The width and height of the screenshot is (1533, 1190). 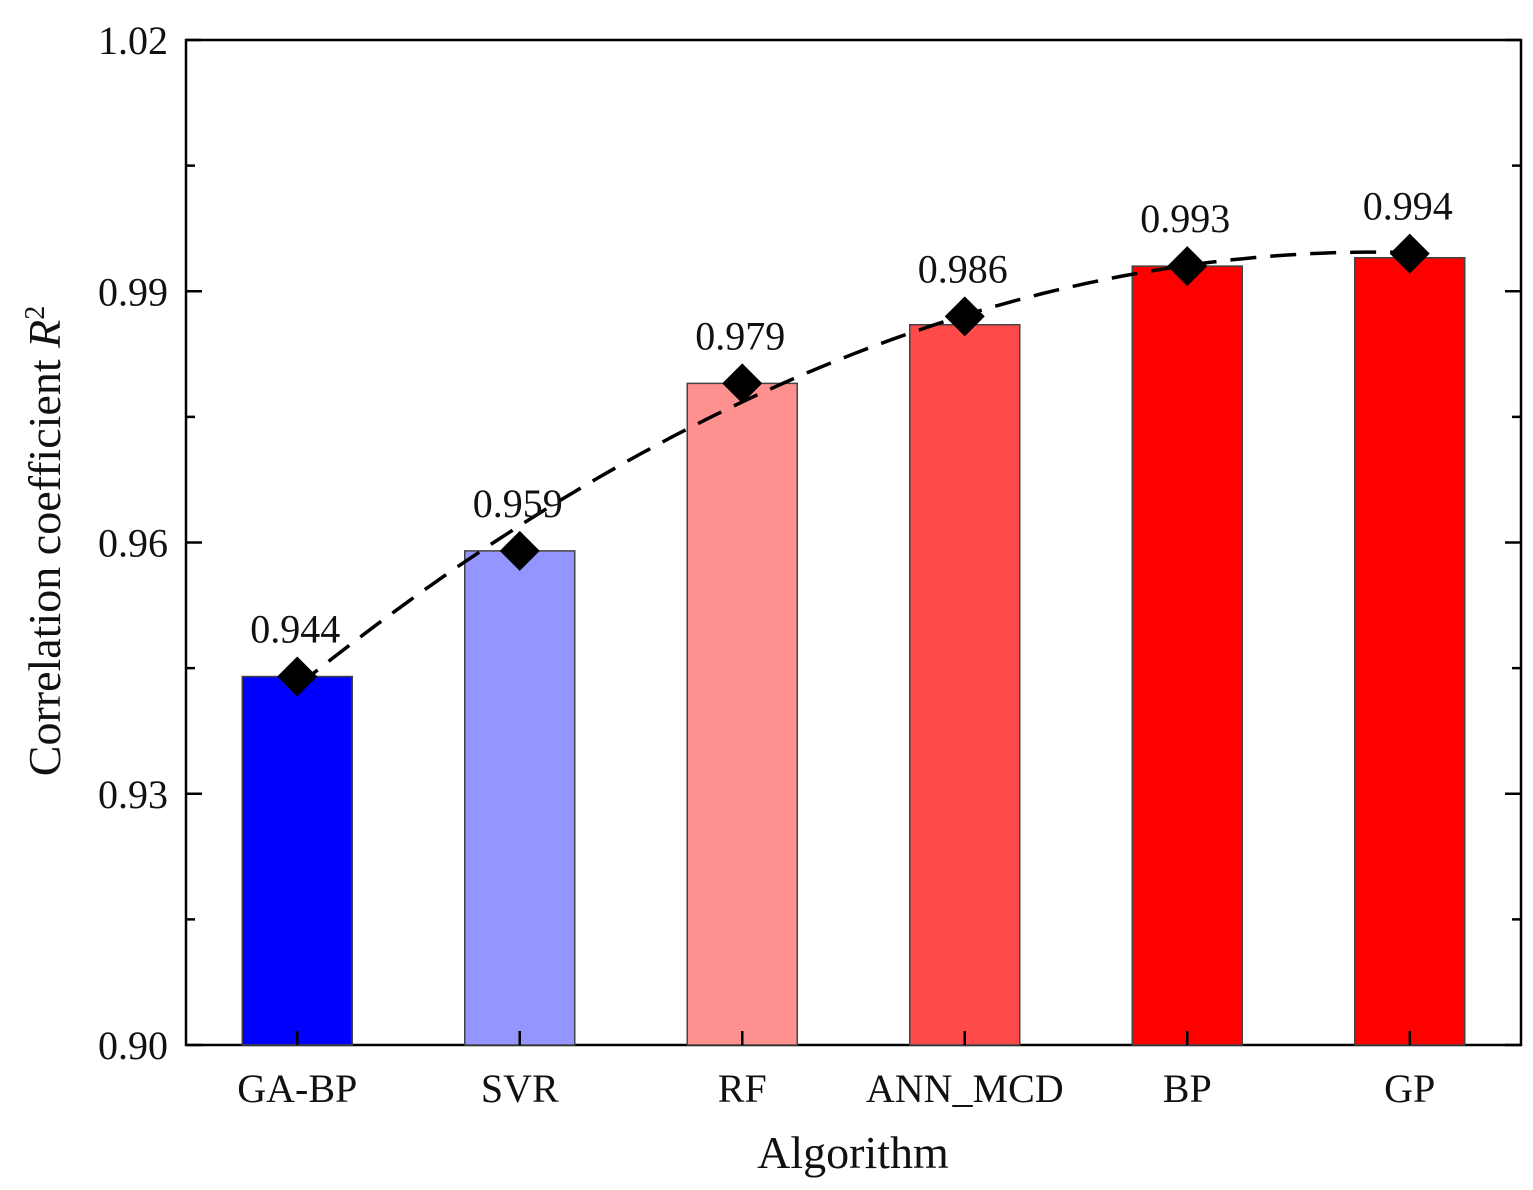 What do you see at coordinates (44, 334) in the screenshot?
I see `y-axis-title-symbol: R` at bounding box center [44, 334].